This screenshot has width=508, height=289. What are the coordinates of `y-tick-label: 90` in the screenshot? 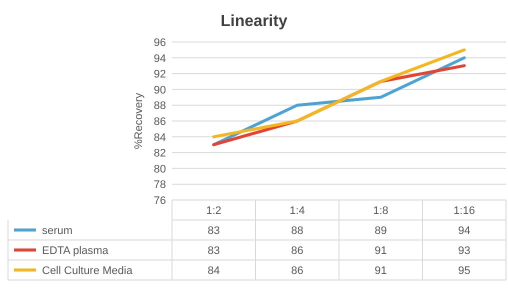 It's located at (160, 90).